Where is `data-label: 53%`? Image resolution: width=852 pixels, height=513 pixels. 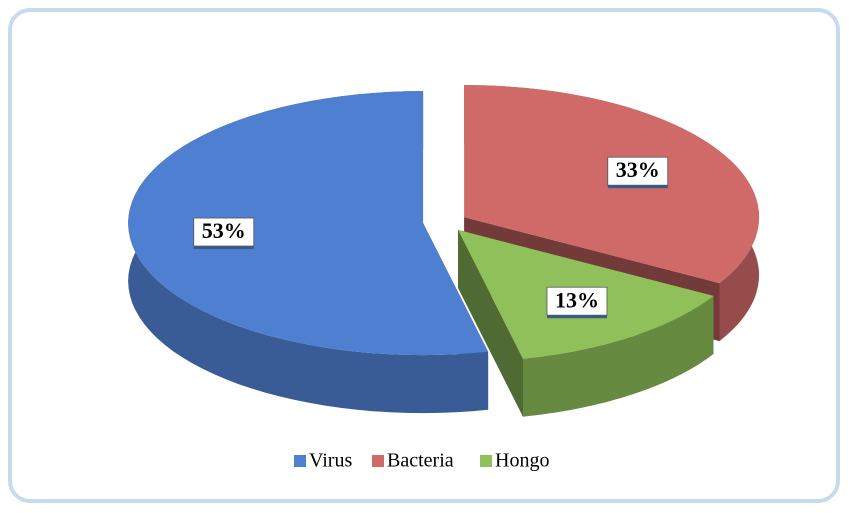
data-label: 53% is located at coordinates (224, 233).